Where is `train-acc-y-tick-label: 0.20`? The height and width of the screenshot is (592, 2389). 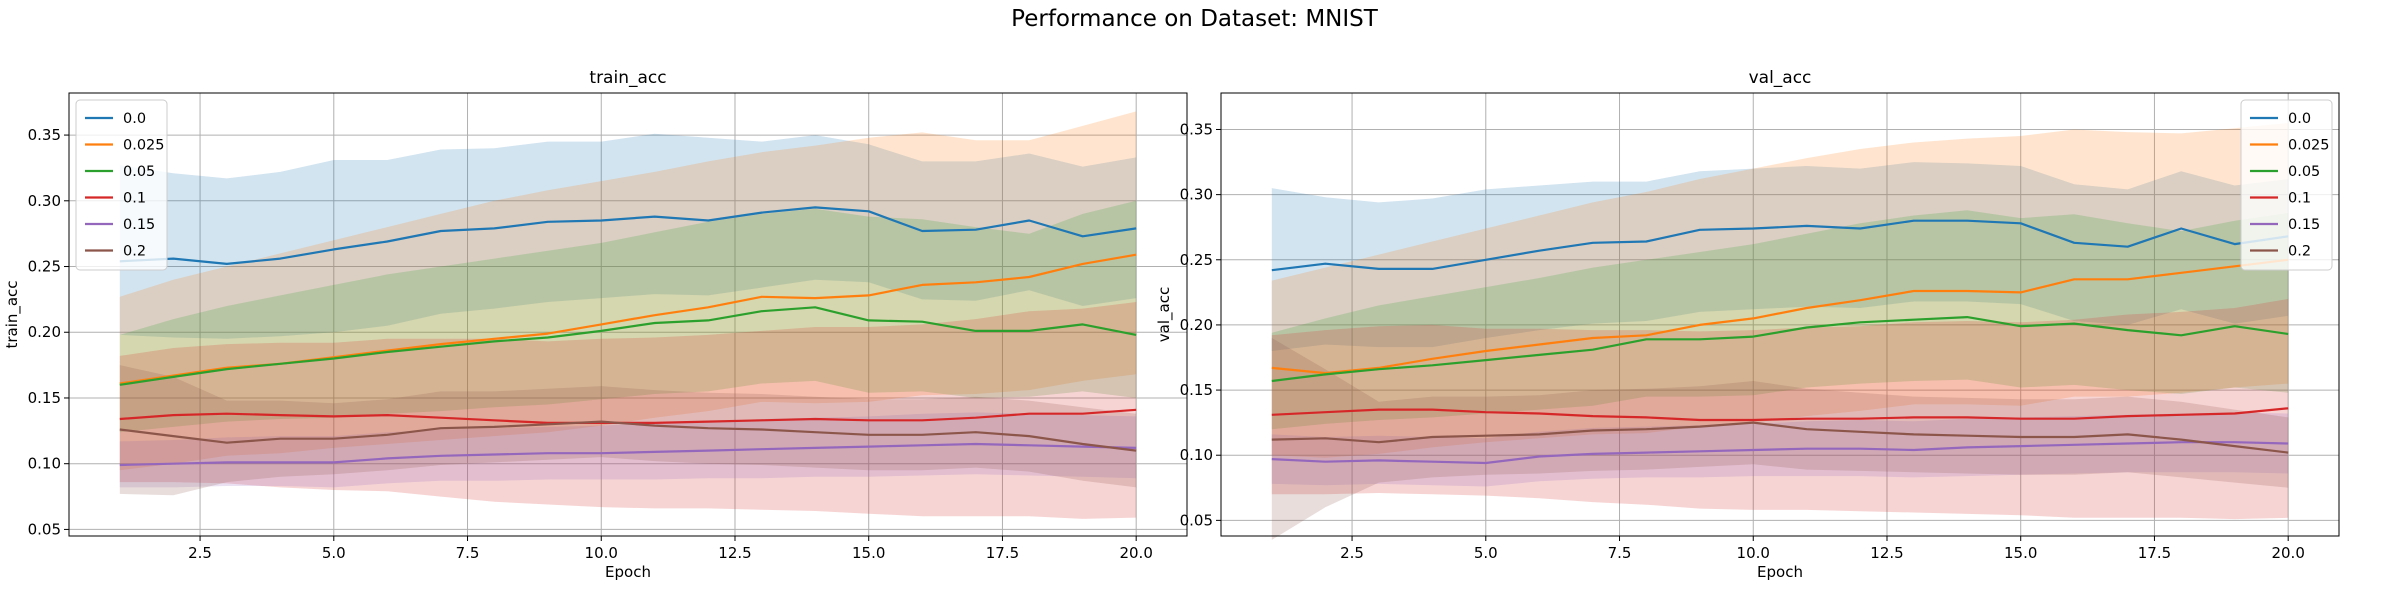
train-acc-y-tick-label: 0.20 is located at coordinates (44, 332).